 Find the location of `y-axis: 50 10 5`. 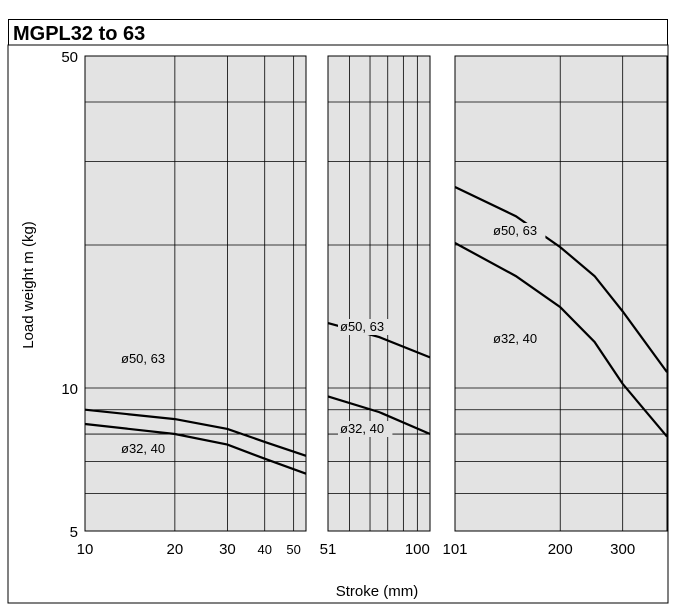

y-axis: 50 10 5 is located at coordinates (69, 295).